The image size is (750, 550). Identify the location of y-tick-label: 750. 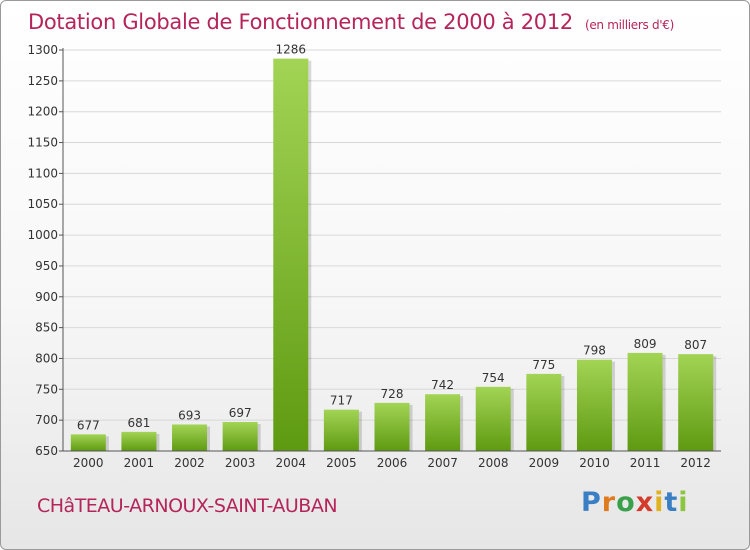
(46, 389).